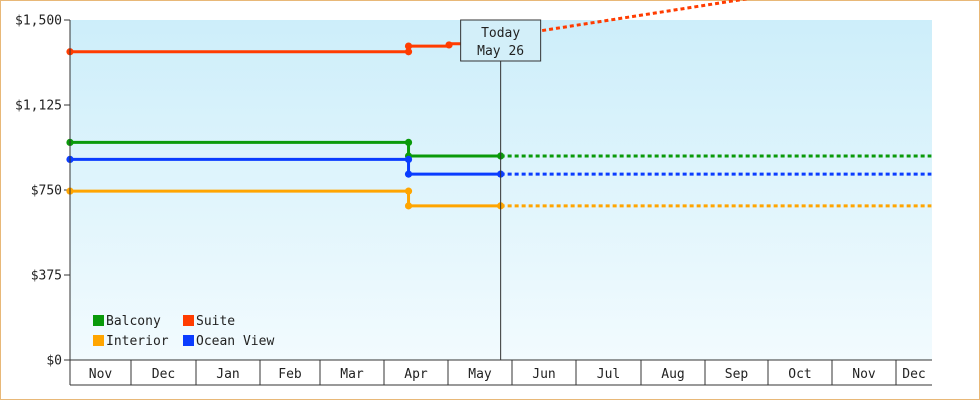 This screenshot has width=980, height=400. Describe the element at coordinates (799, 374) in the screenshot. I see `month-label: Oct` at that location.